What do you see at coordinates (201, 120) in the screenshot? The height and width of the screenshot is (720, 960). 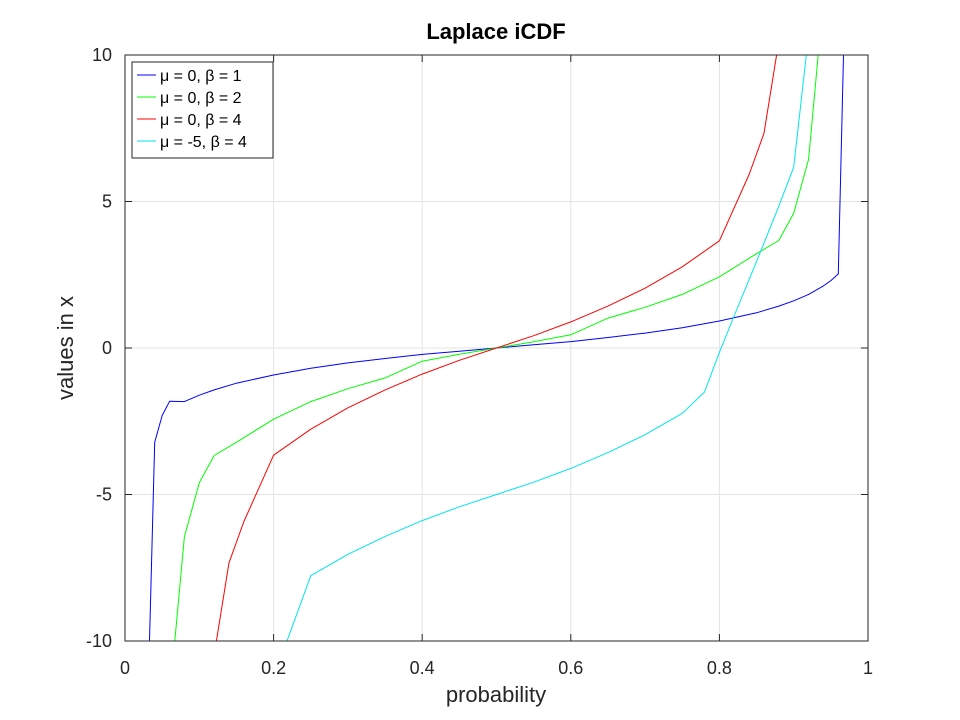 I see `legend-label-3: μ = 0, β = 4` at bounding box center [201, 120].